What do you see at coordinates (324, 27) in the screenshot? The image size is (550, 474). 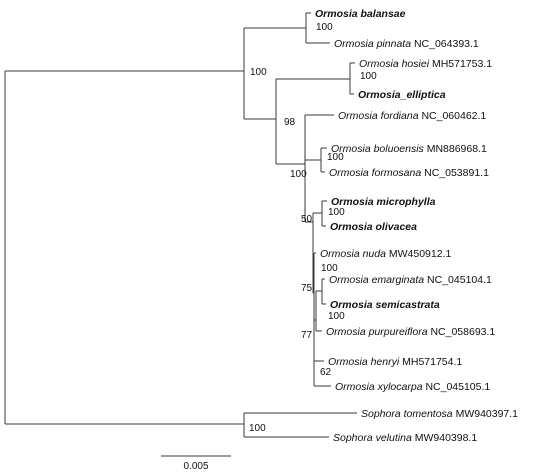 I see `bootstrap-balansae-pinnata: 100` at bounding box center [324, 27].